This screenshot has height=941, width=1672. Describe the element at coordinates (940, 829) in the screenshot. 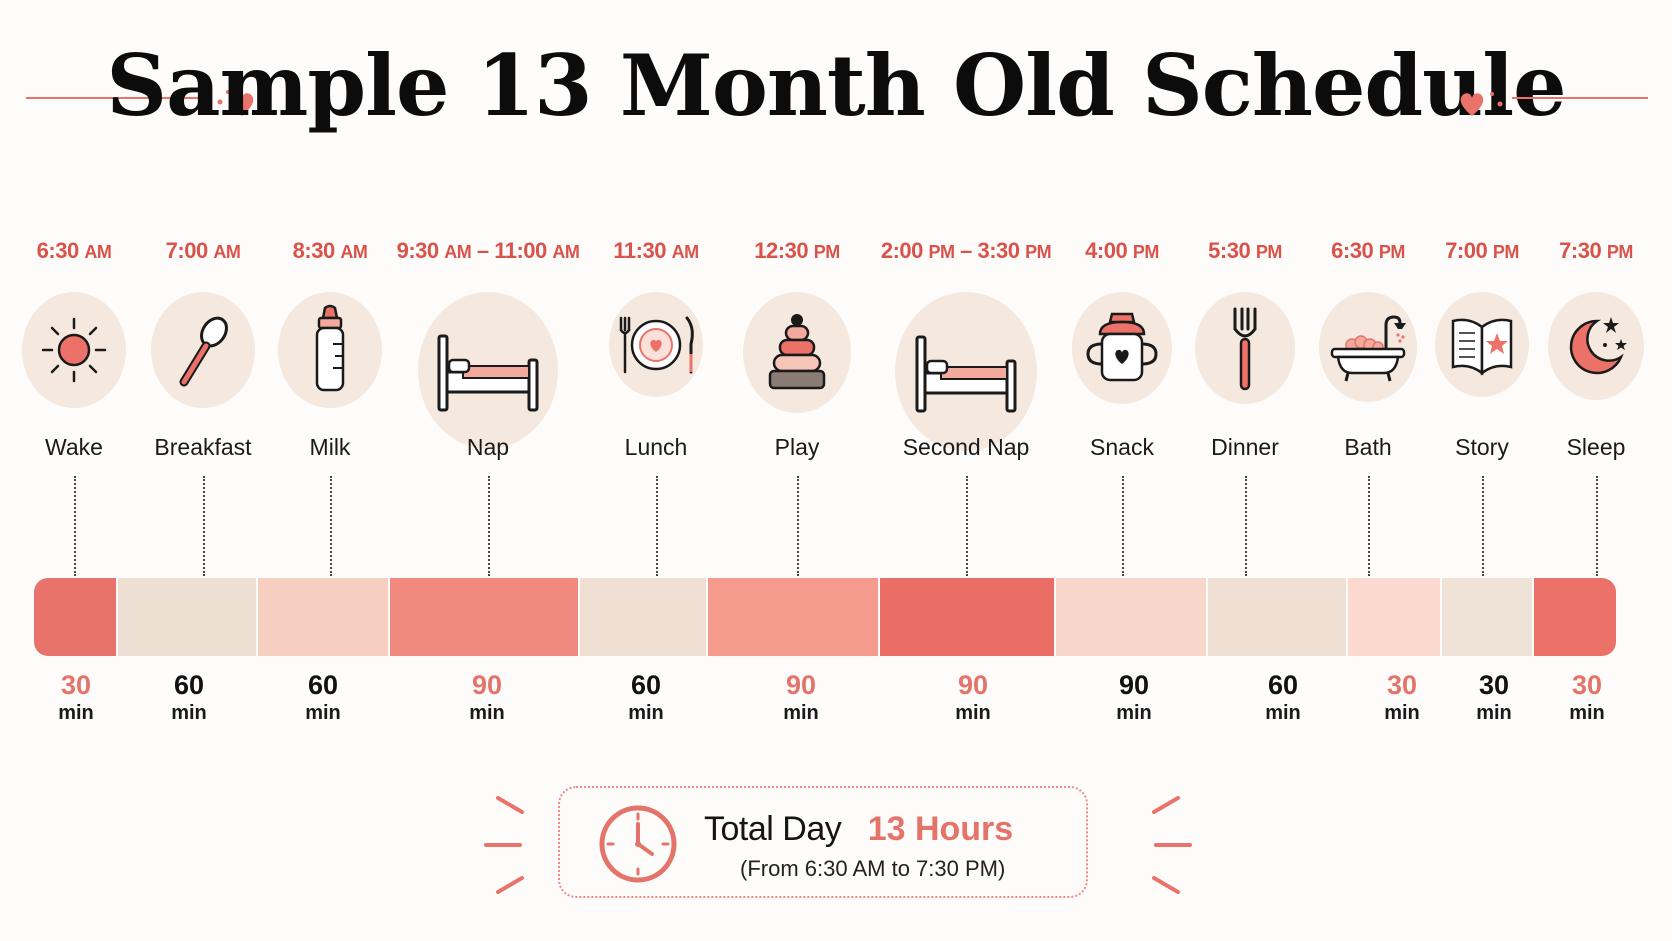

I see `total-value: 13 Hours` at that location.